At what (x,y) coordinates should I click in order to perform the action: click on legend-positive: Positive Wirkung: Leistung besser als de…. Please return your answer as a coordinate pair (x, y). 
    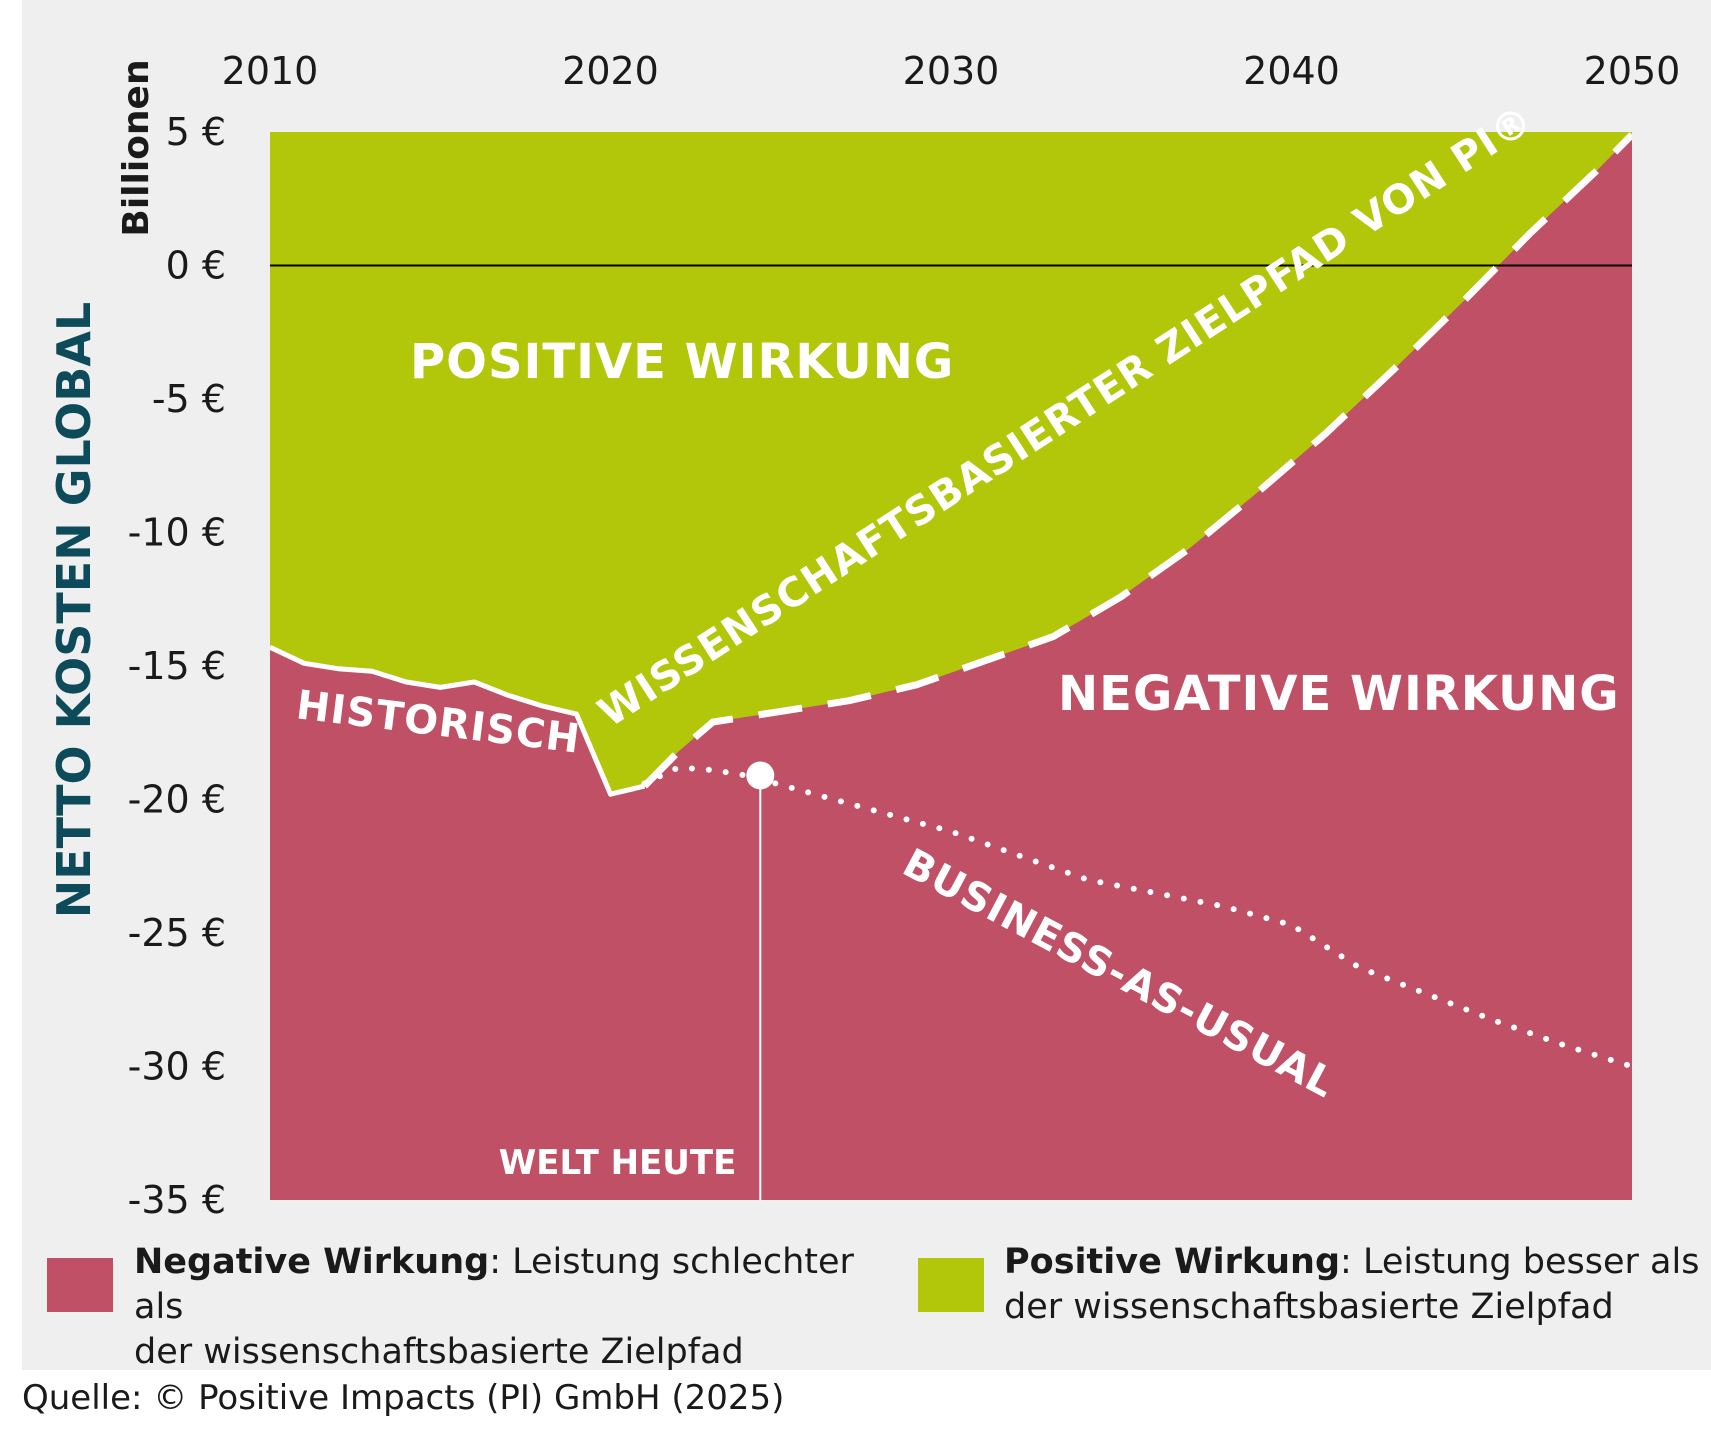
    Looking at the image, I should click on (1354, 1285).